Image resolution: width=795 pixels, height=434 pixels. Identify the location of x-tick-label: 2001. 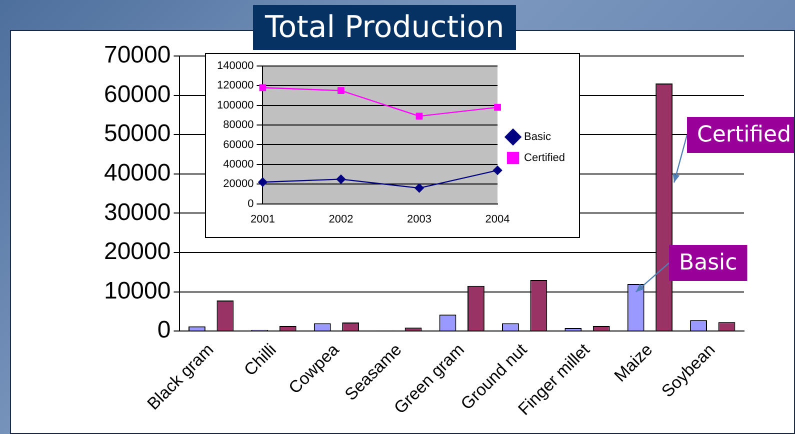
(262, 219).